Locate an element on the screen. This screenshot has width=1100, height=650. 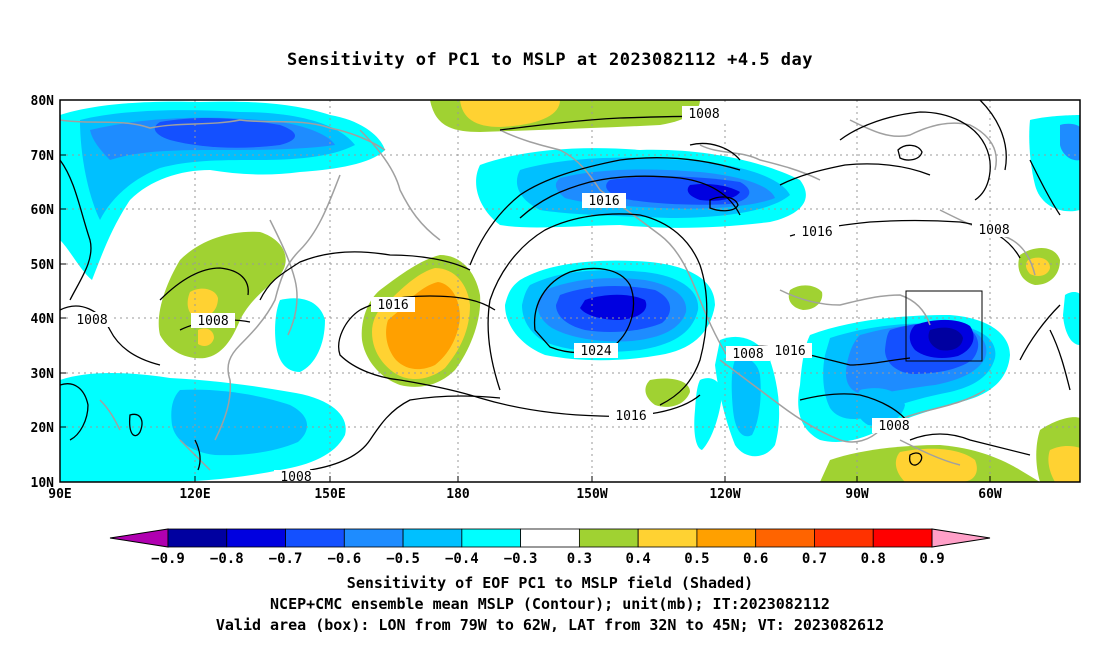
colorbar-min-arrow is located at coordinates (139, 538).